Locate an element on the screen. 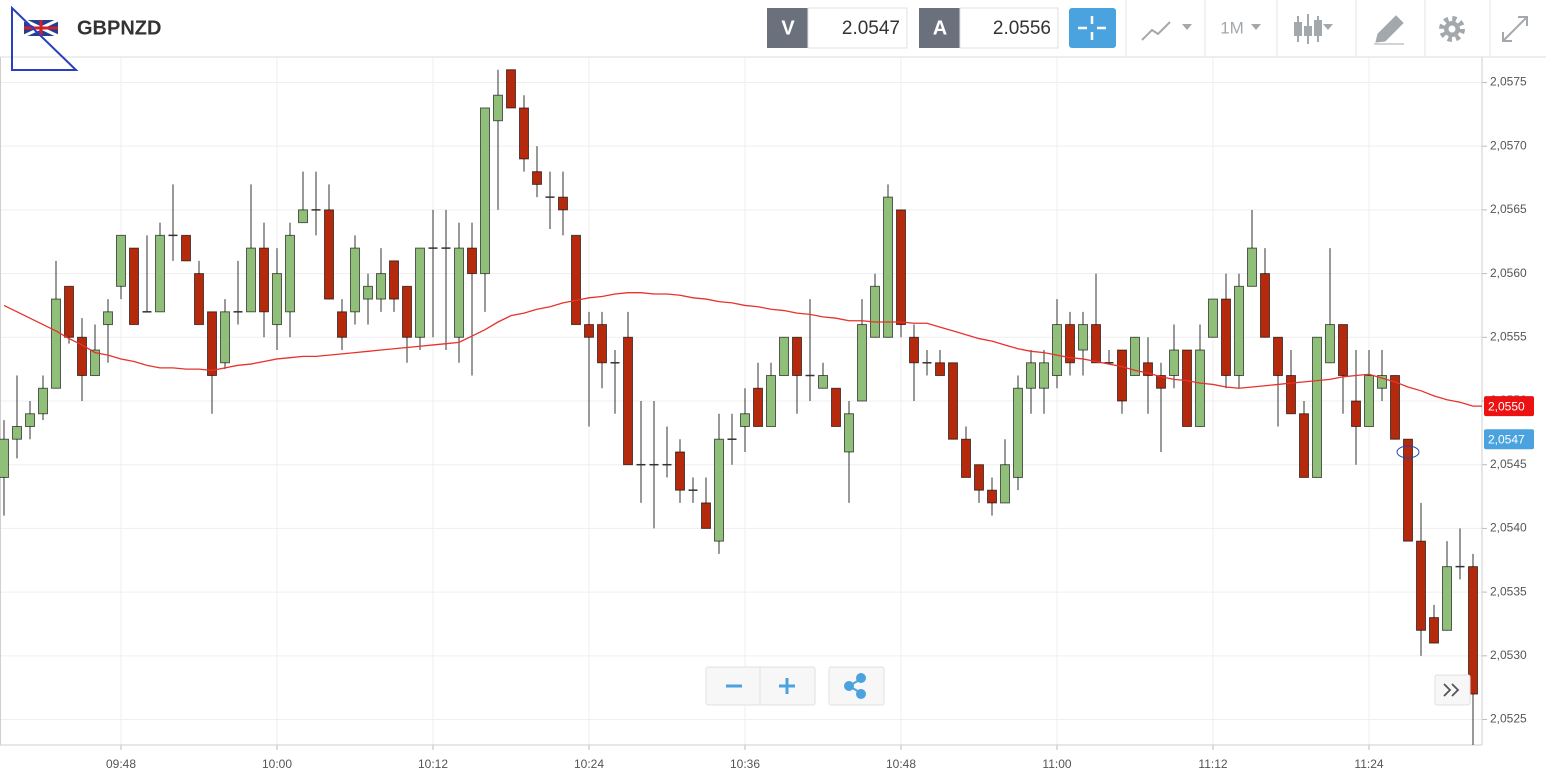  share-control is located at coordinates (856, 686).